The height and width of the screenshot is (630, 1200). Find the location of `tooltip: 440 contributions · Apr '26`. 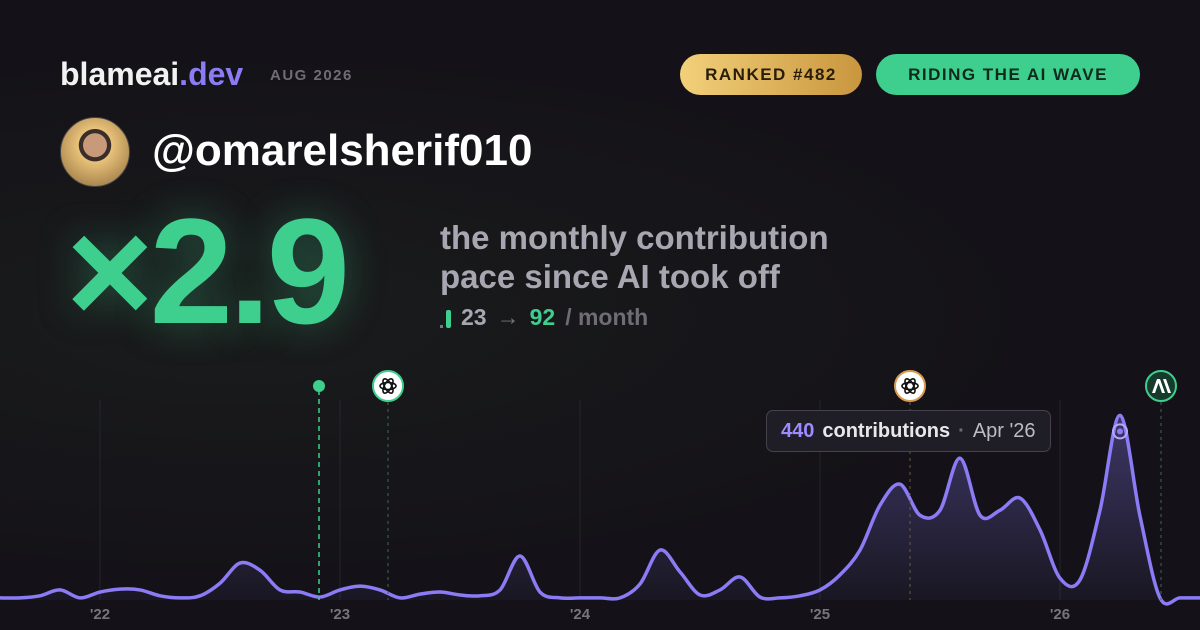

tooltip: 440 contributions · Apr '26 is located at coordinates (908, 431).